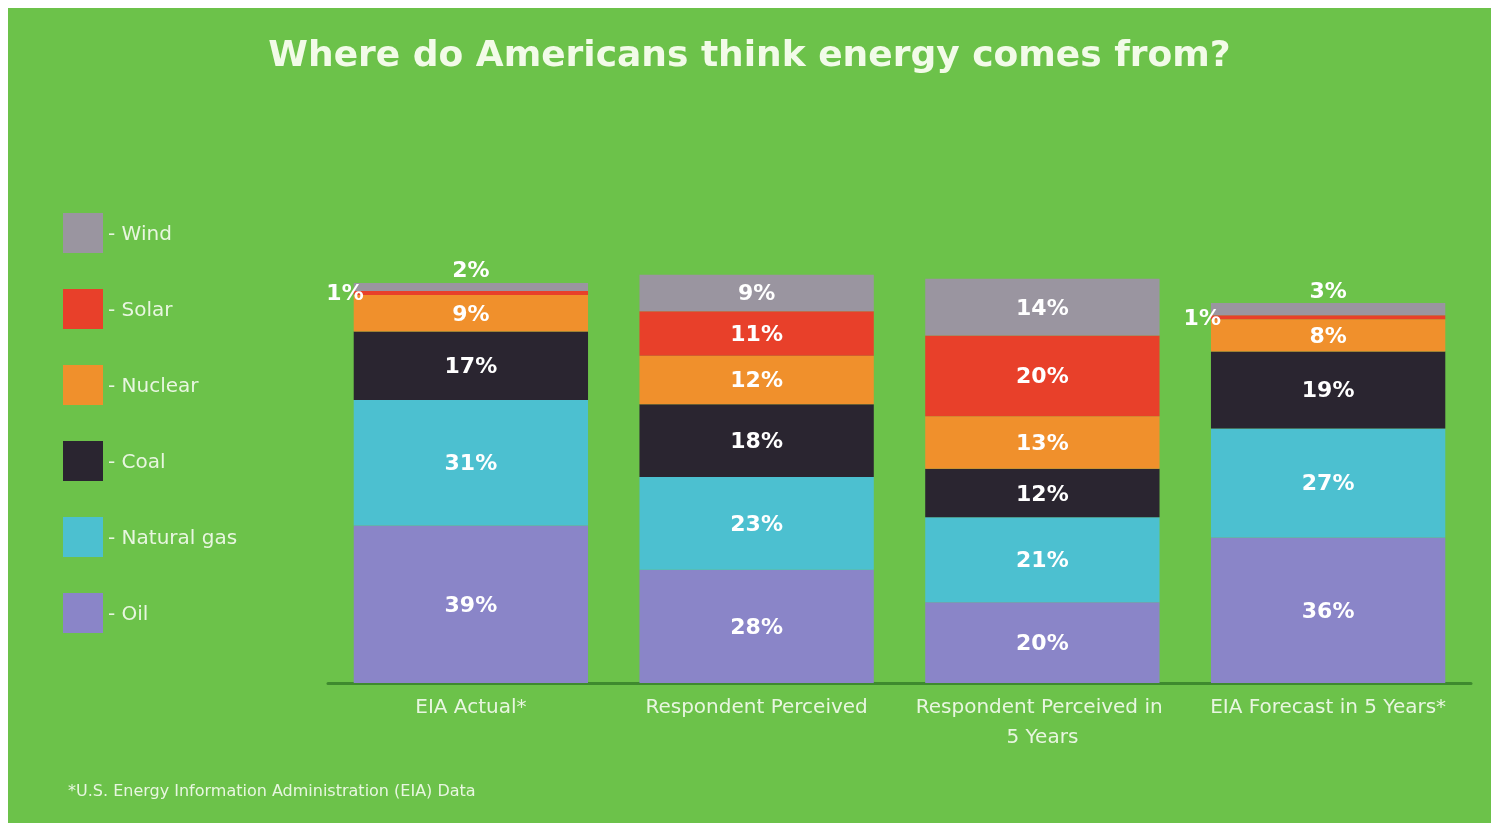 The width and height of the screenshot is (1499, 831). I want to click on text: *U.S. Energy Information Administration (EIA) Data, so click(272, 790).